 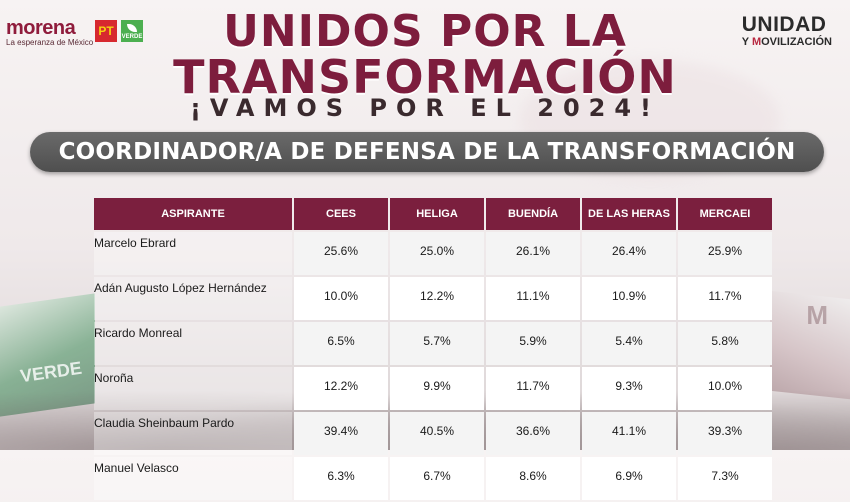 What do you see at coordinates (533, 253) in the screenshot?
I see `poll-value: 26.1%` at bounding box center [533, 253].